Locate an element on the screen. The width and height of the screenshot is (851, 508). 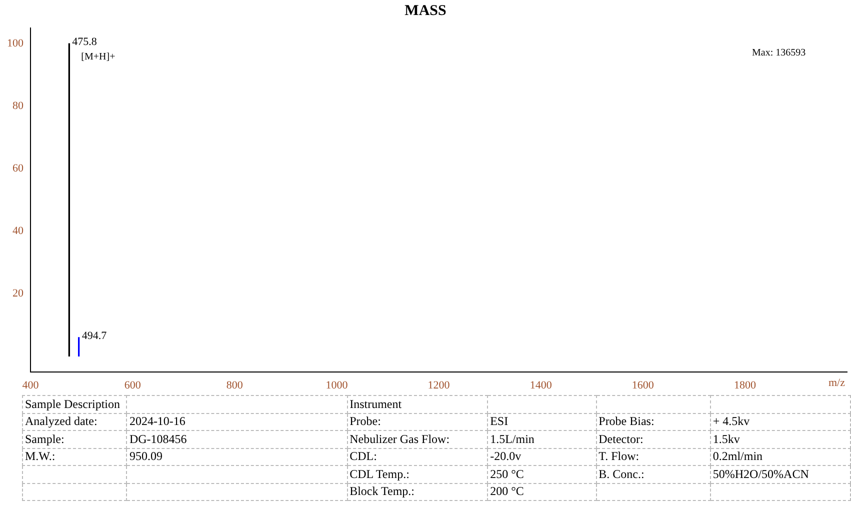
text: + 4.5kv is located at coordinates (731, 421).